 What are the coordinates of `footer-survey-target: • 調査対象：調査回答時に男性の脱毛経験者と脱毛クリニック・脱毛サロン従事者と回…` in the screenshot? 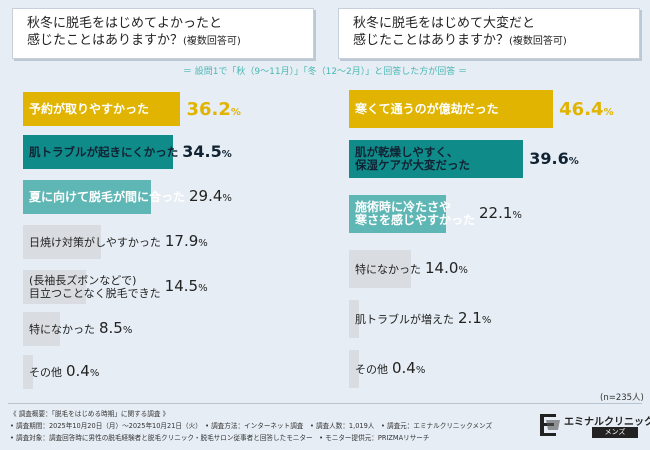 It's located at (220, 438).